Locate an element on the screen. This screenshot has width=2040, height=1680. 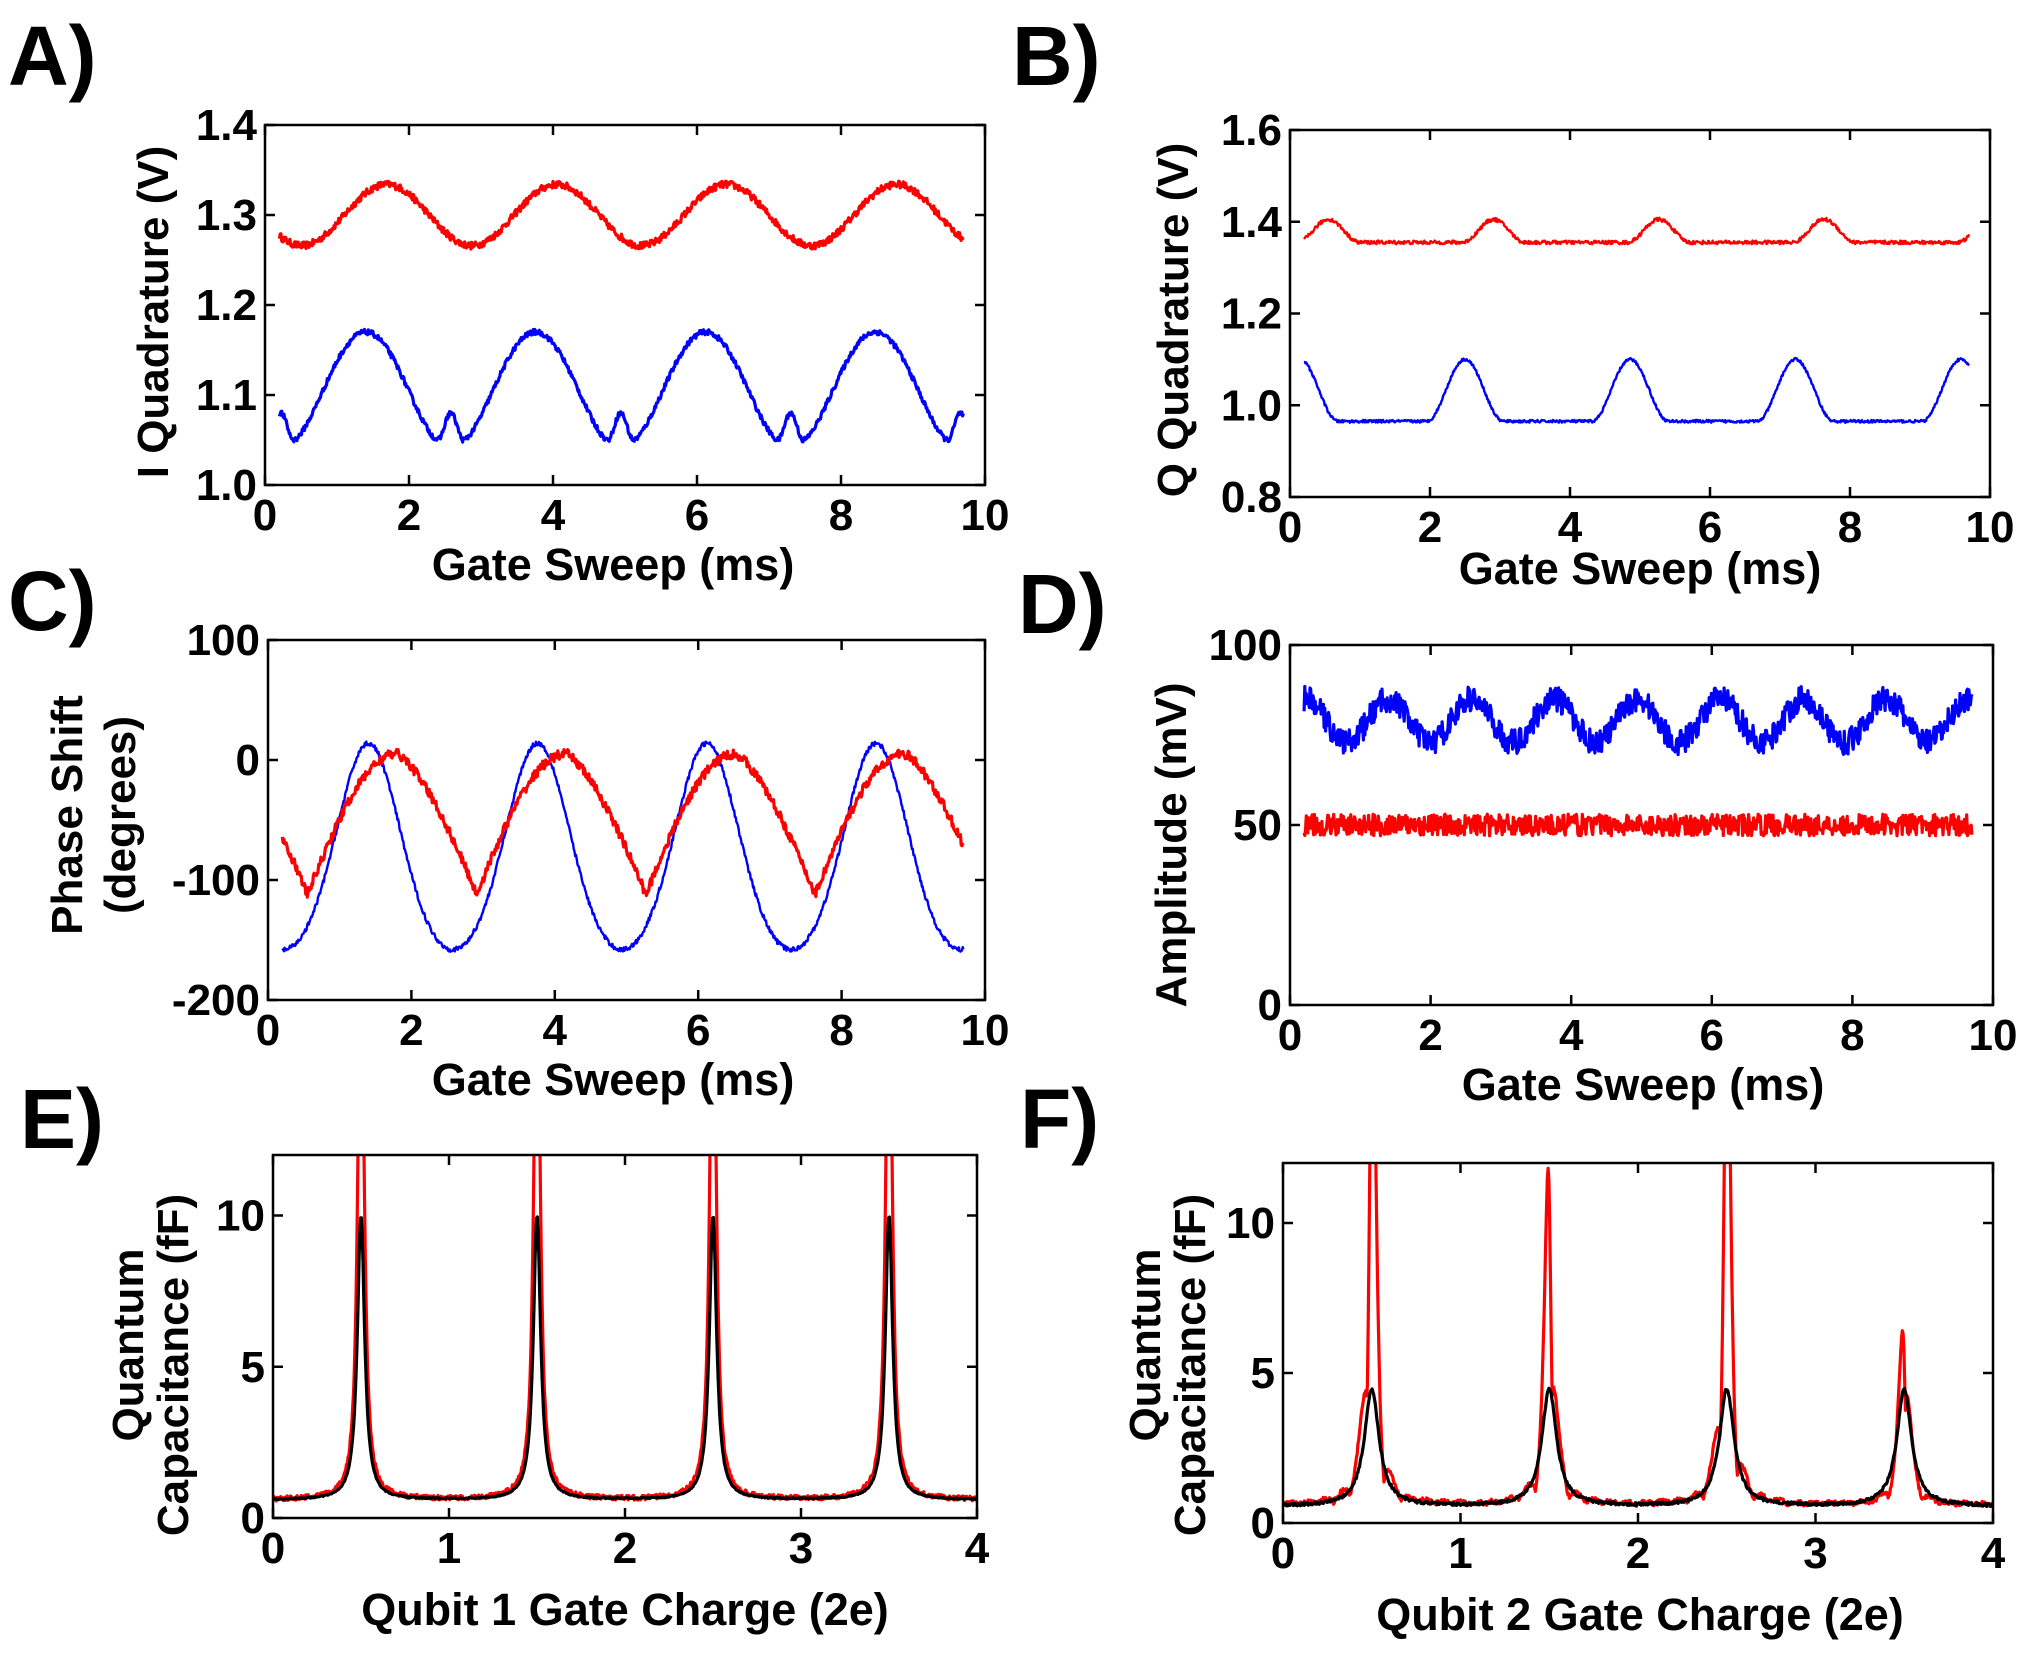
panel-label-c: C) is located at coordinates (52, 601).